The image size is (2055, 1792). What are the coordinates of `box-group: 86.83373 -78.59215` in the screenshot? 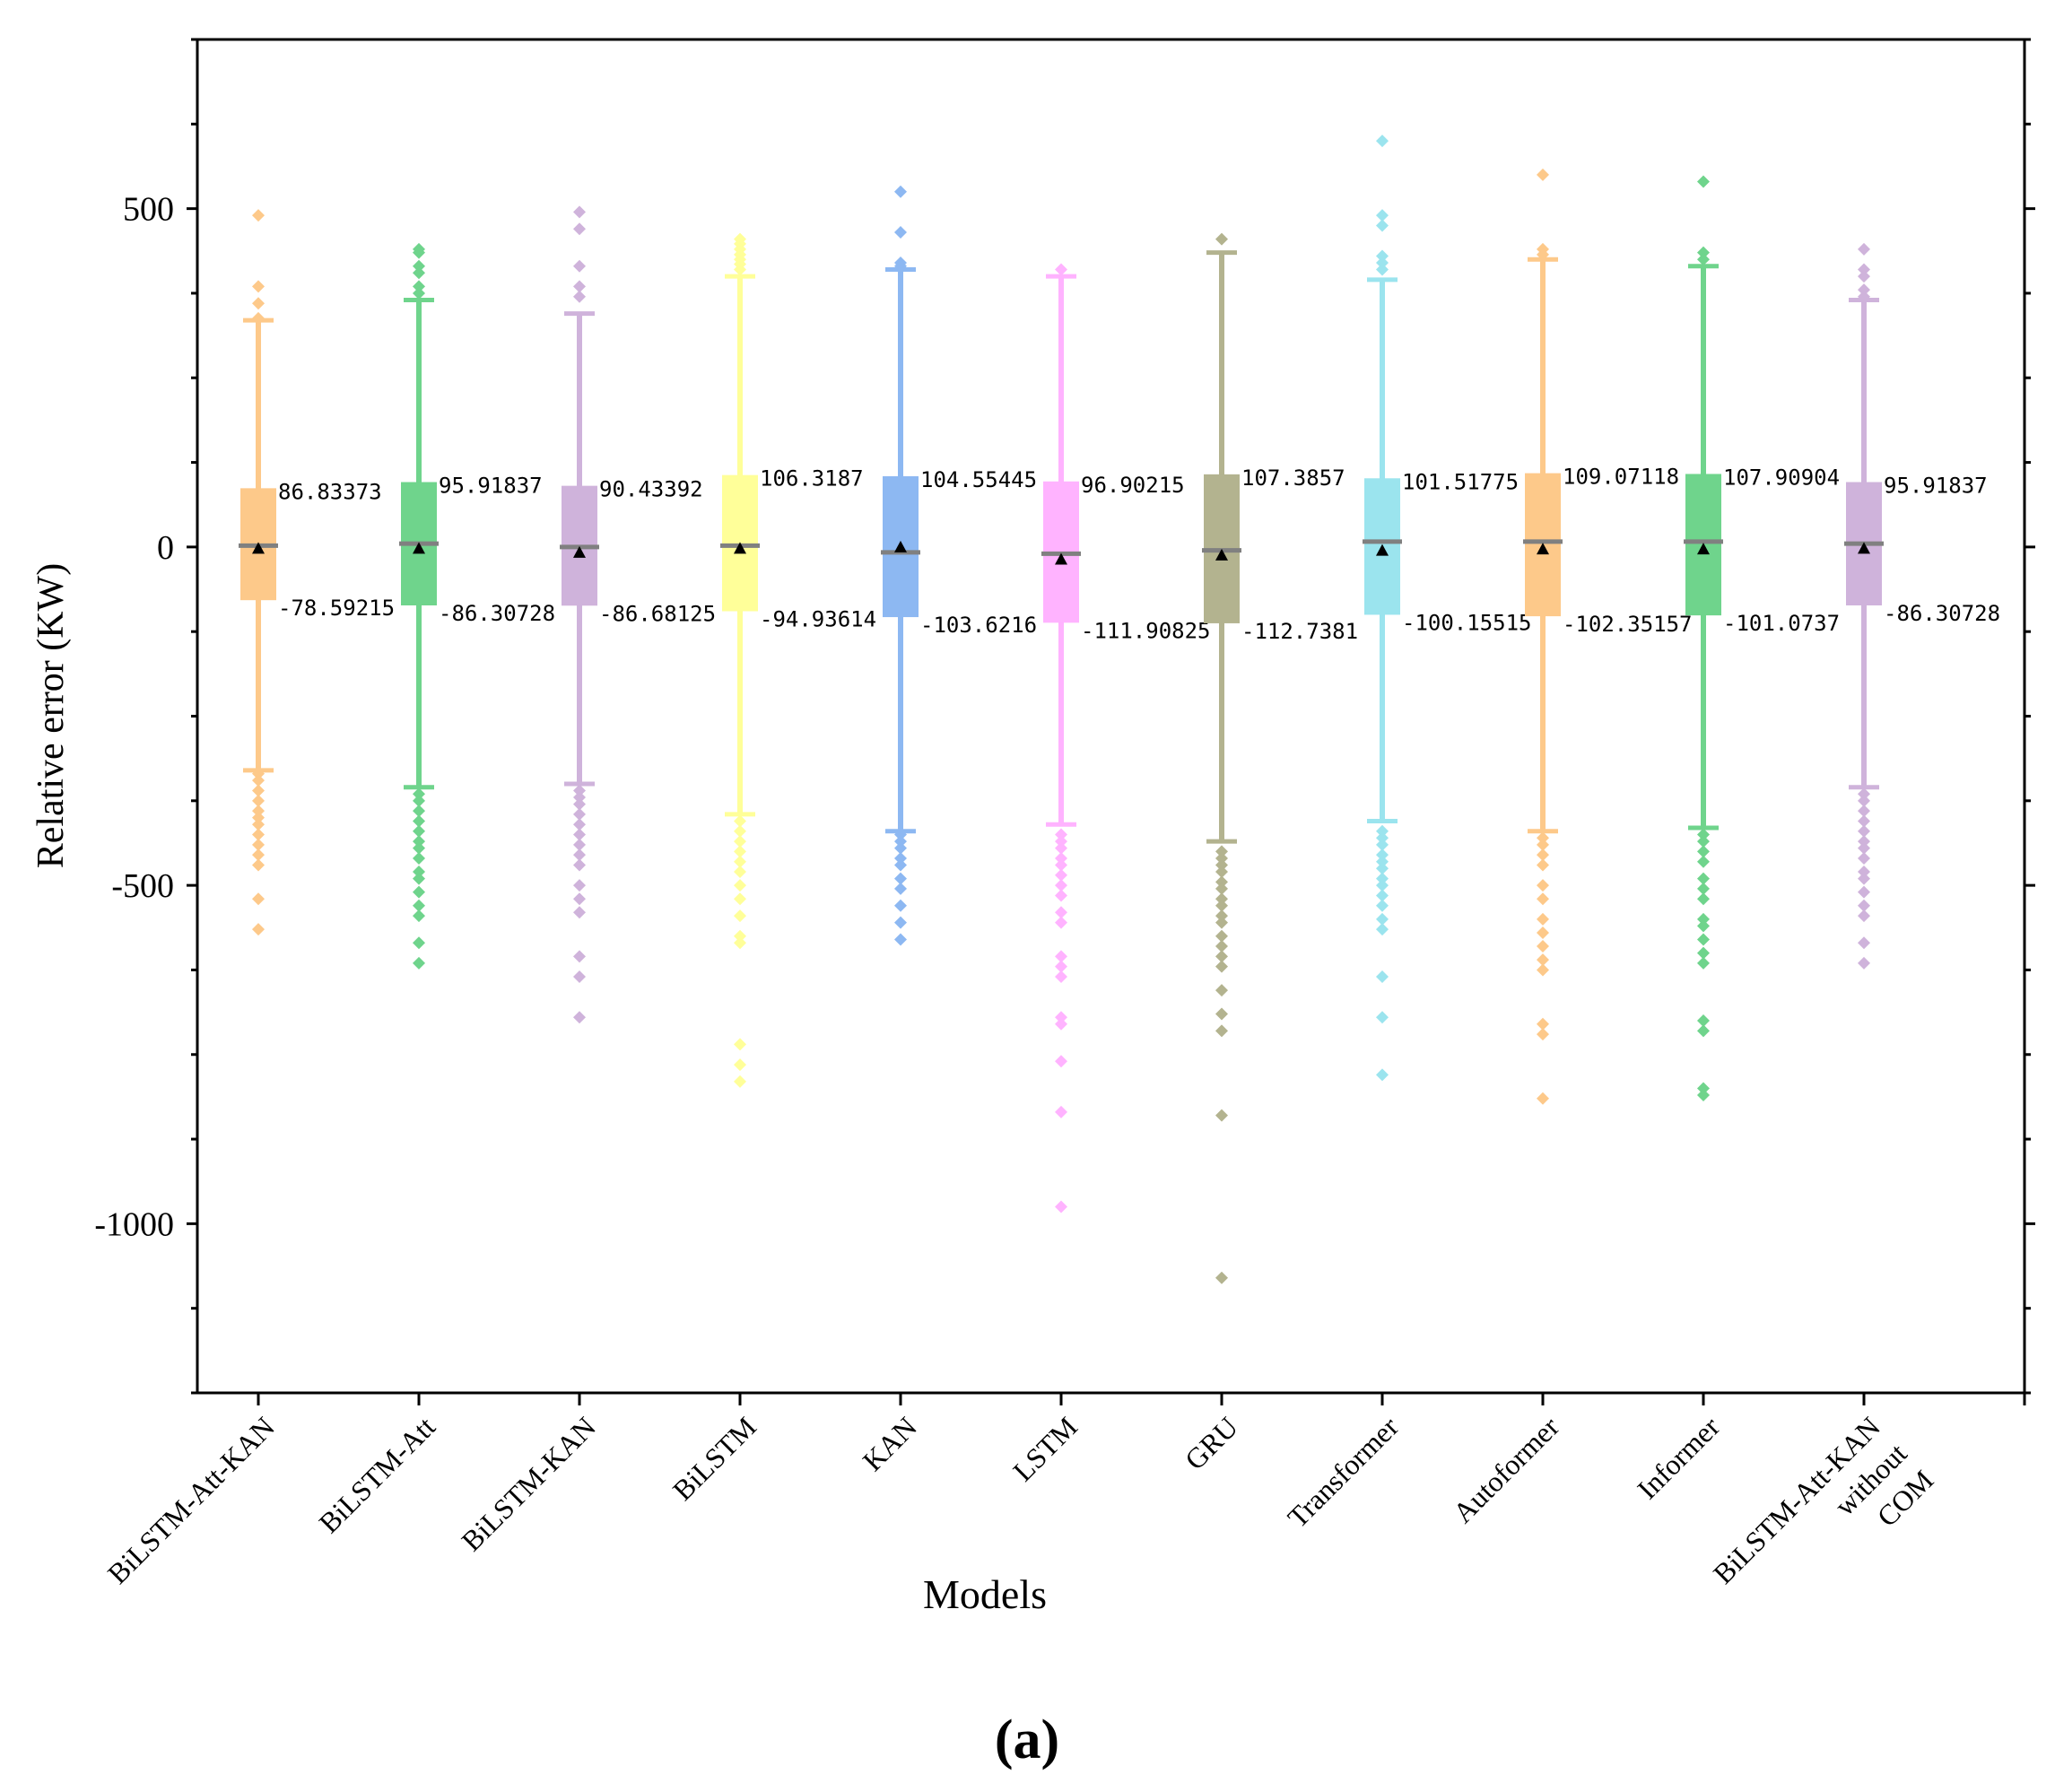 It's located at (317, 572).